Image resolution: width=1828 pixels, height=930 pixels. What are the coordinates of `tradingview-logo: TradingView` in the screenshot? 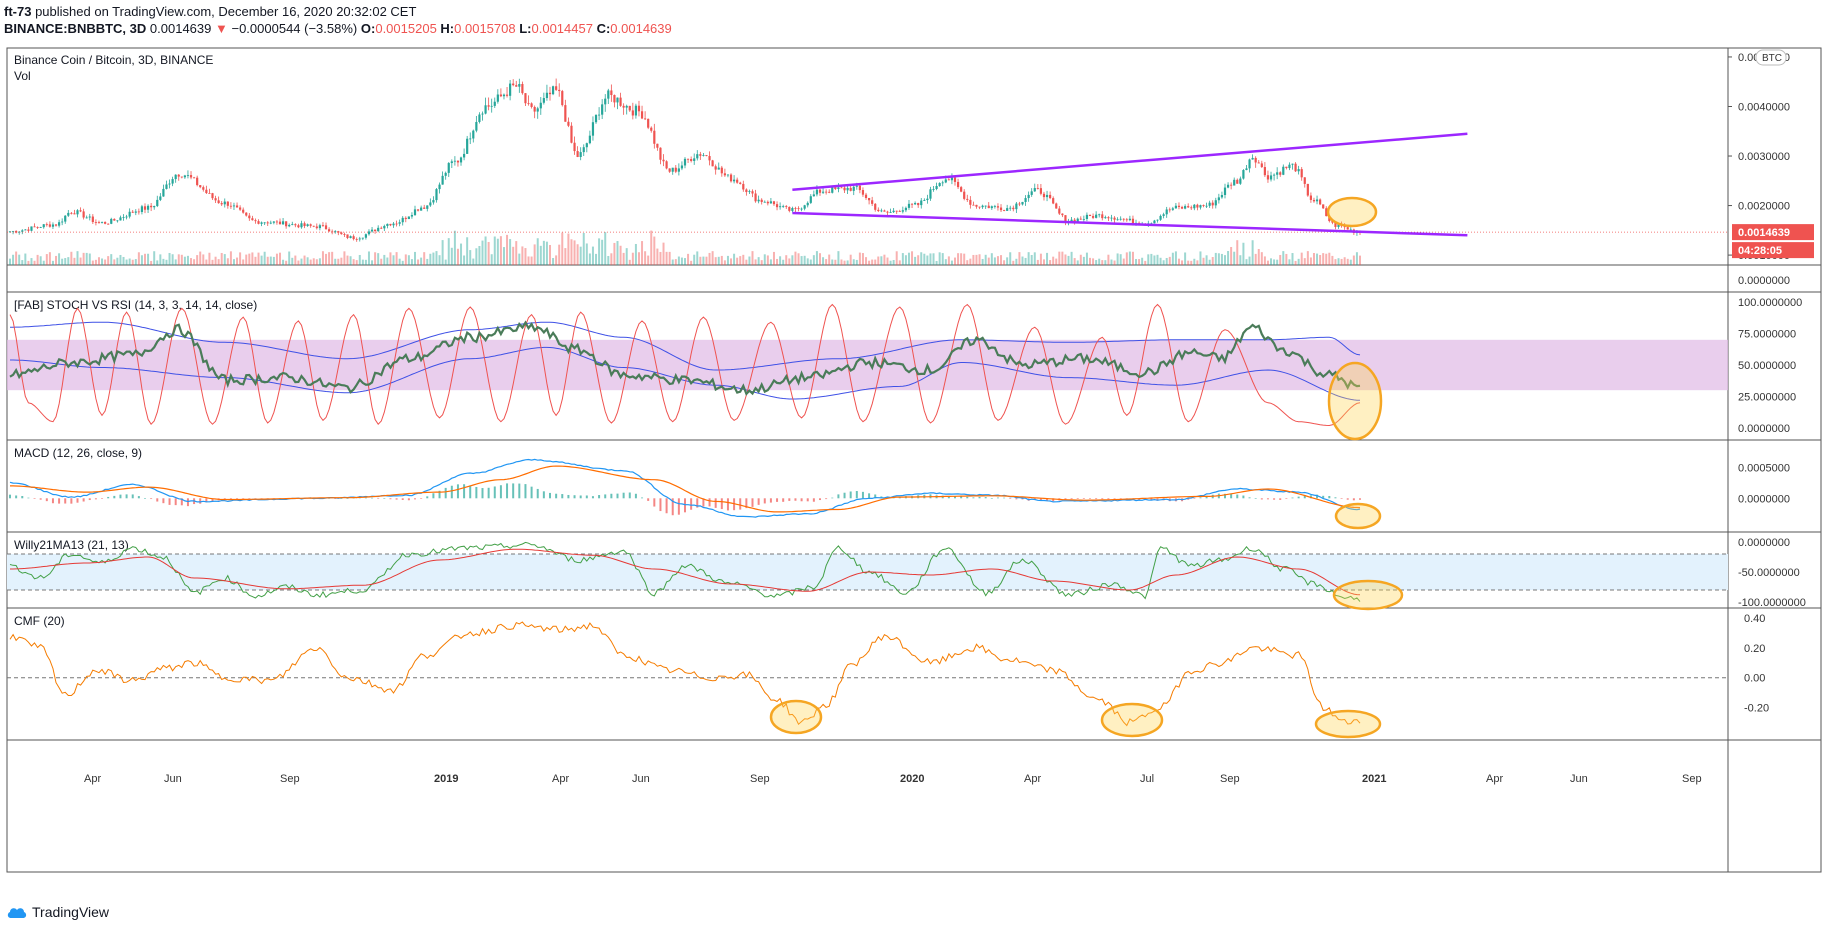 It's located at (57, 912).